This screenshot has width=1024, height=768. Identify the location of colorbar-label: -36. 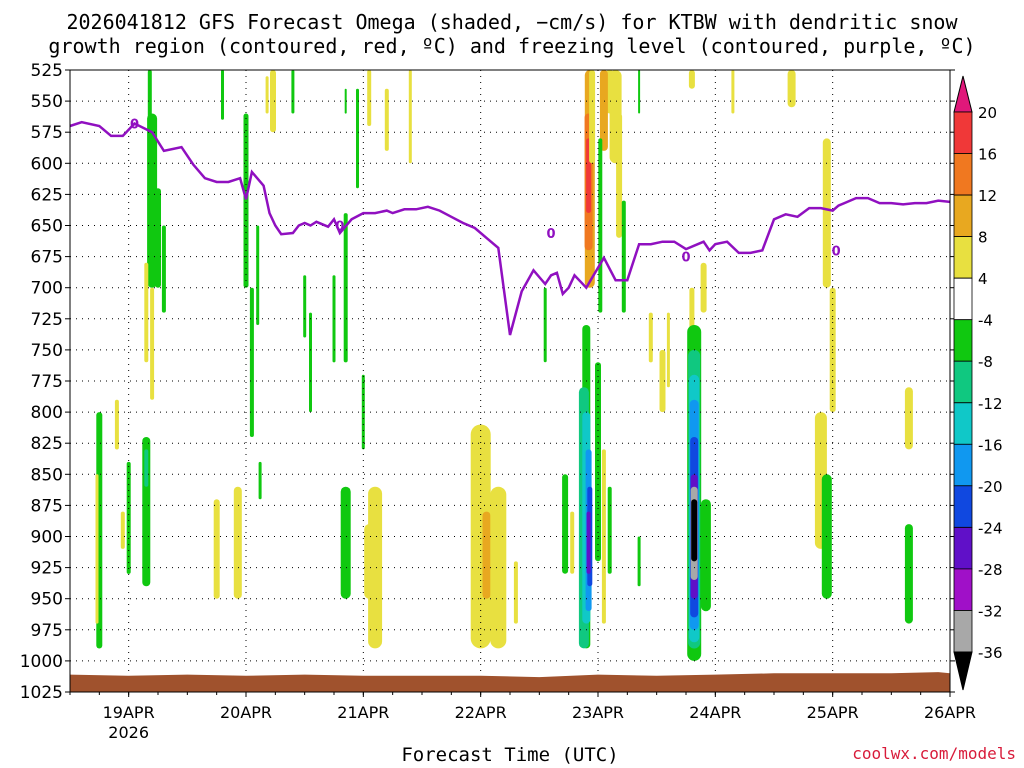
(990, 653).